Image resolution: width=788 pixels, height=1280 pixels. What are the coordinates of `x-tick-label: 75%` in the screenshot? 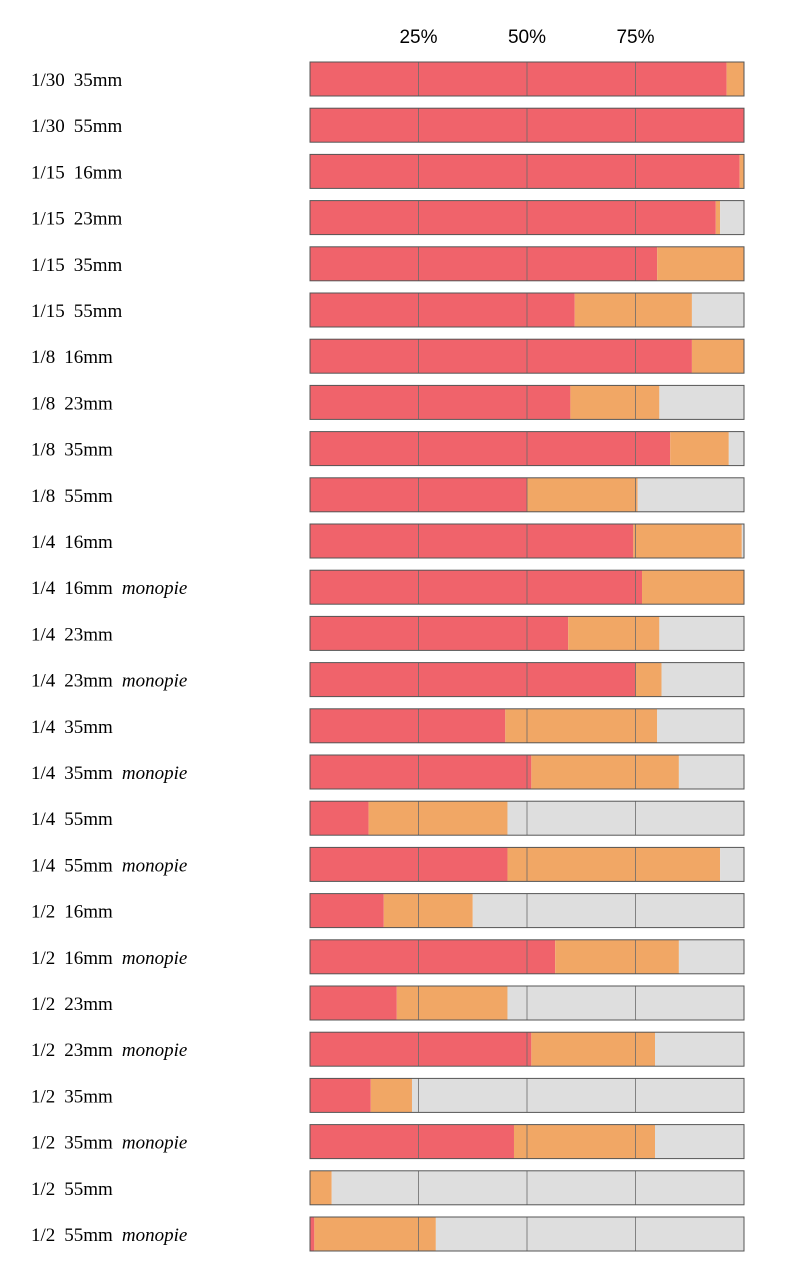 It's located at (635, 37).